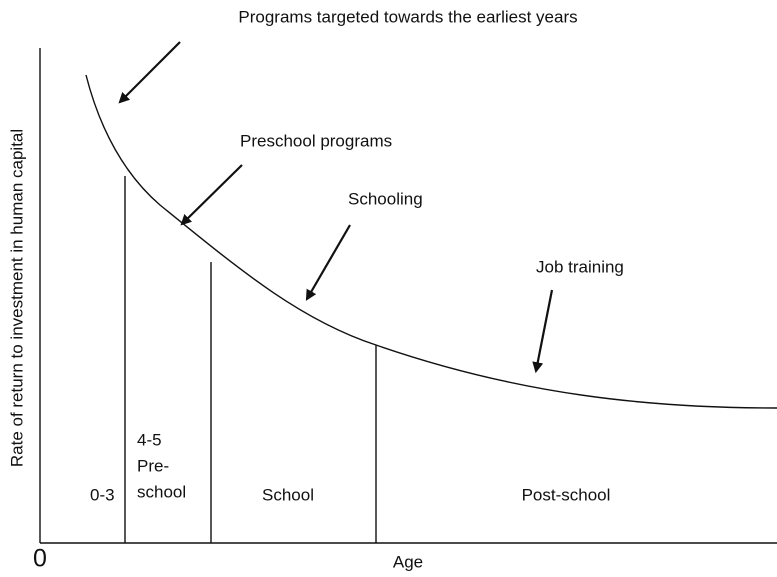  What do you see at coordinates (566, 494) in the screenshot?
I see `region-label: Post-school` at bounding box center [566, 494].